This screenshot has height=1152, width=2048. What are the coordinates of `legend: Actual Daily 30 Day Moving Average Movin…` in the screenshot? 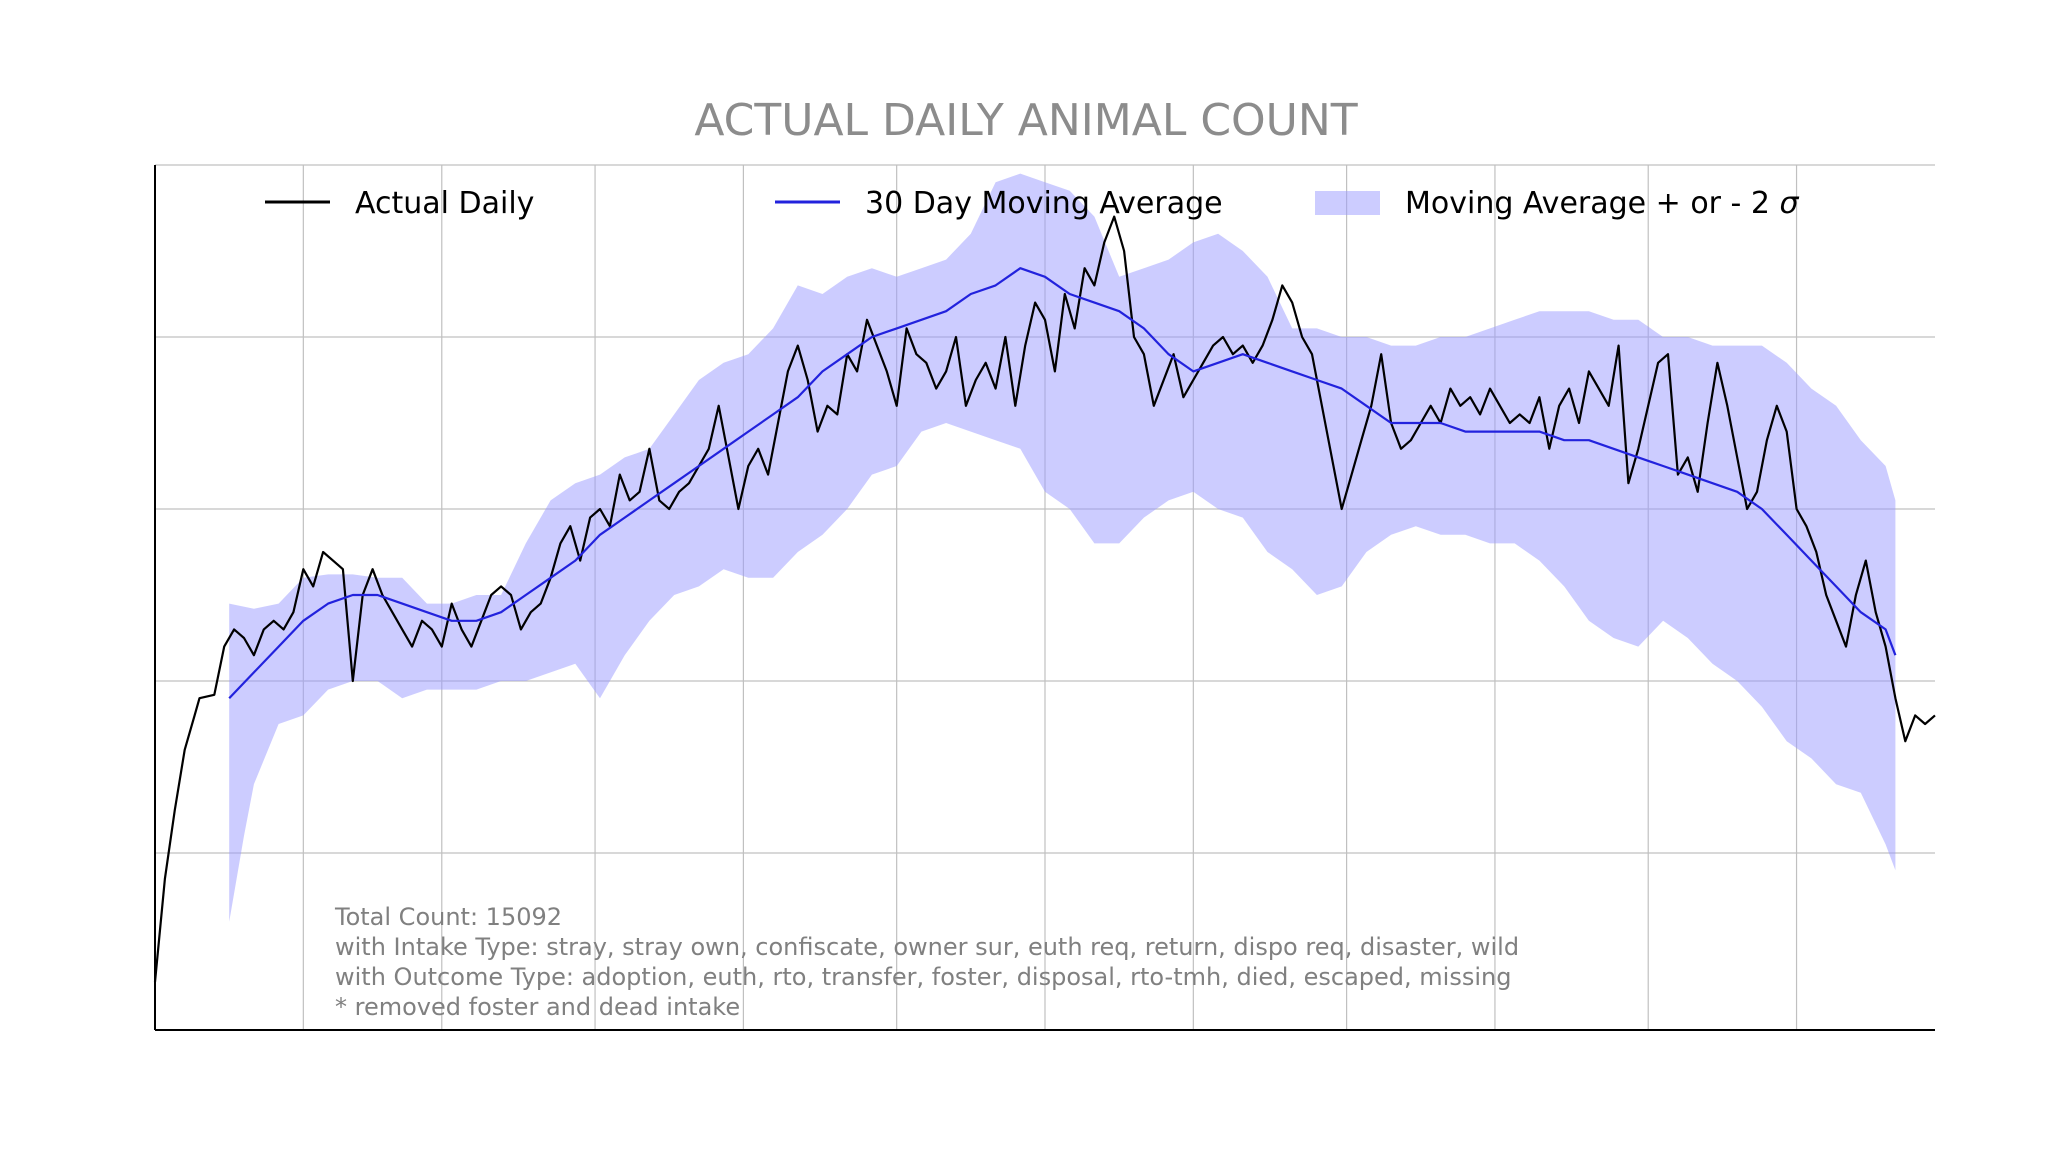 It's located at (1032, 203).